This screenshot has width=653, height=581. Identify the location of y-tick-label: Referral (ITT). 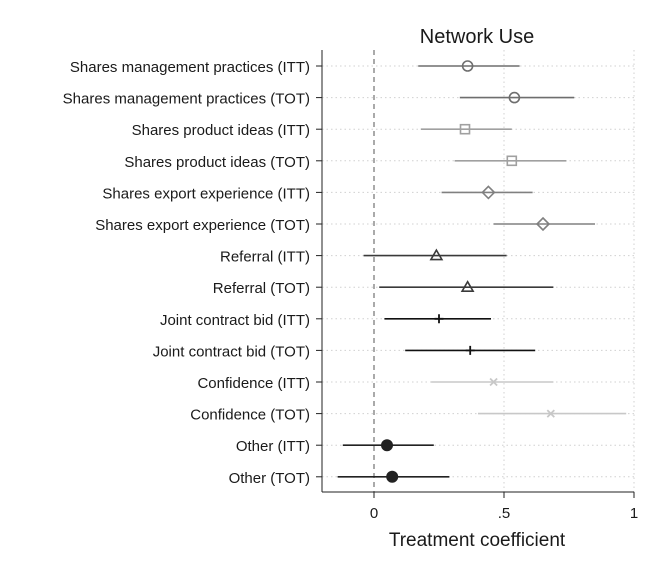
(265, 257).